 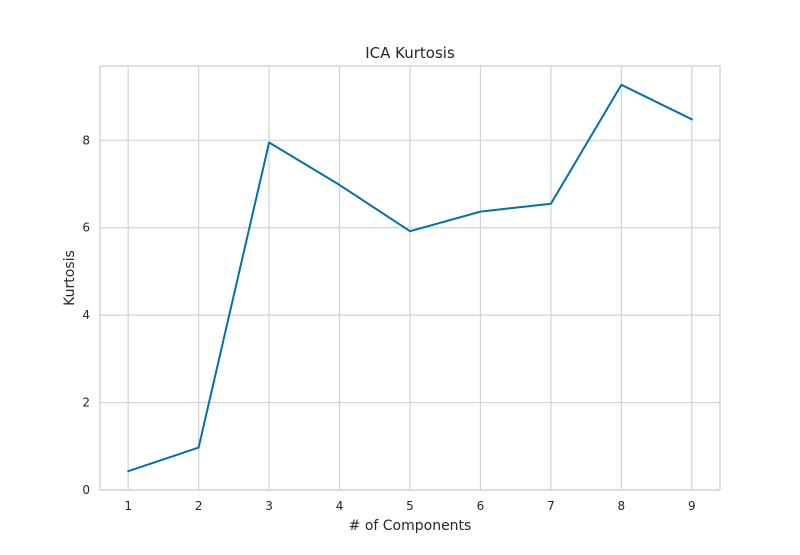 What do you see at coordinates (86, 490) in the screenshot?
I see `y-tick-label: 0` at bounding box center [86, 490].